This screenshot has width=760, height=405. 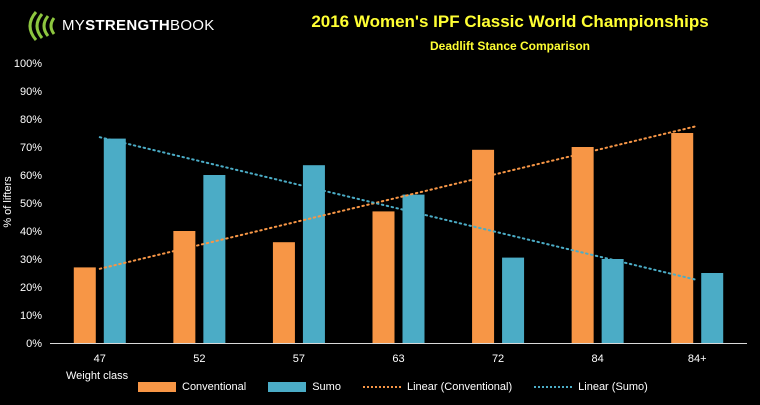 What do you see at coordinates (598, 359) in the screenshot?
I see `x-tick-label: 84` at bounding box center [598, 359].